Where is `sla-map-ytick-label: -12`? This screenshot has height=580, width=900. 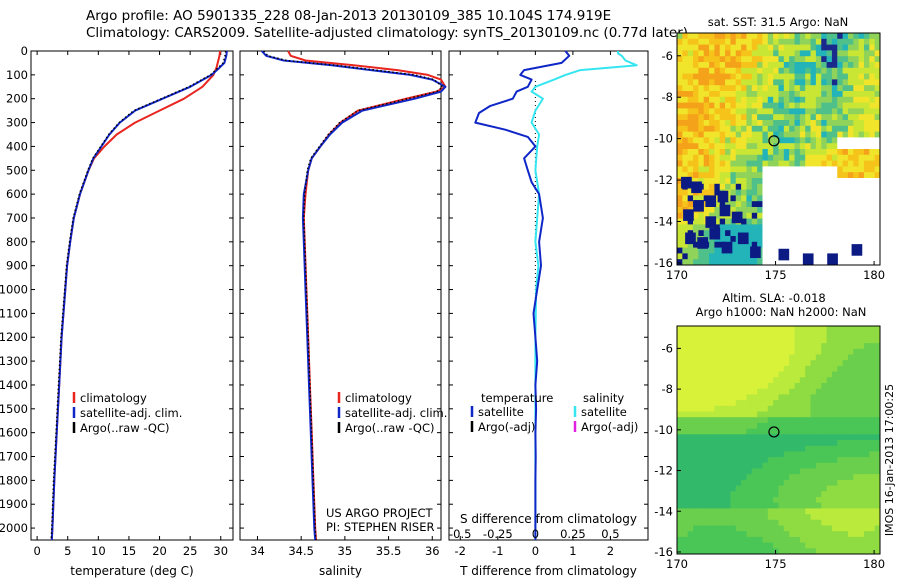 sla-map-ytick-label: -12 is located at coordinates (663, 471).